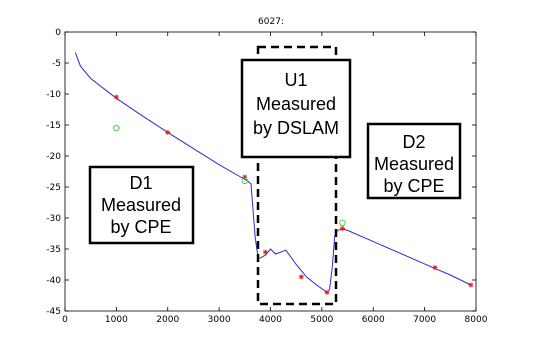 The height and width of the screenshot is (344, 538). I want to click on y-tick-label: 0, so click(58, 33).